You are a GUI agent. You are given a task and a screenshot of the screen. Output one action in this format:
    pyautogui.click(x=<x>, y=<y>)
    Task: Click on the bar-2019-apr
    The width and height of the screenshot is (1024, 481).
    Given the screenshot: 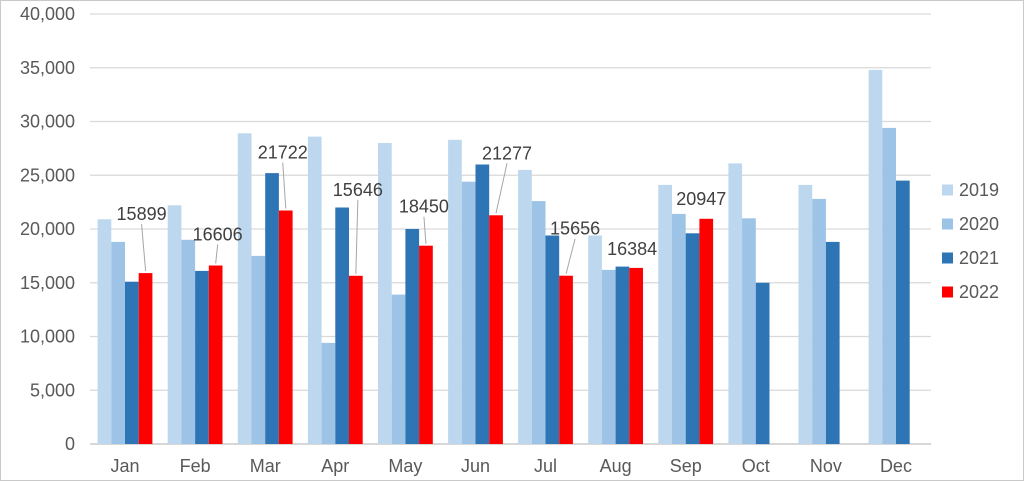 What is the action you would take?
    pyautogui.click(x=314, y=290)
    